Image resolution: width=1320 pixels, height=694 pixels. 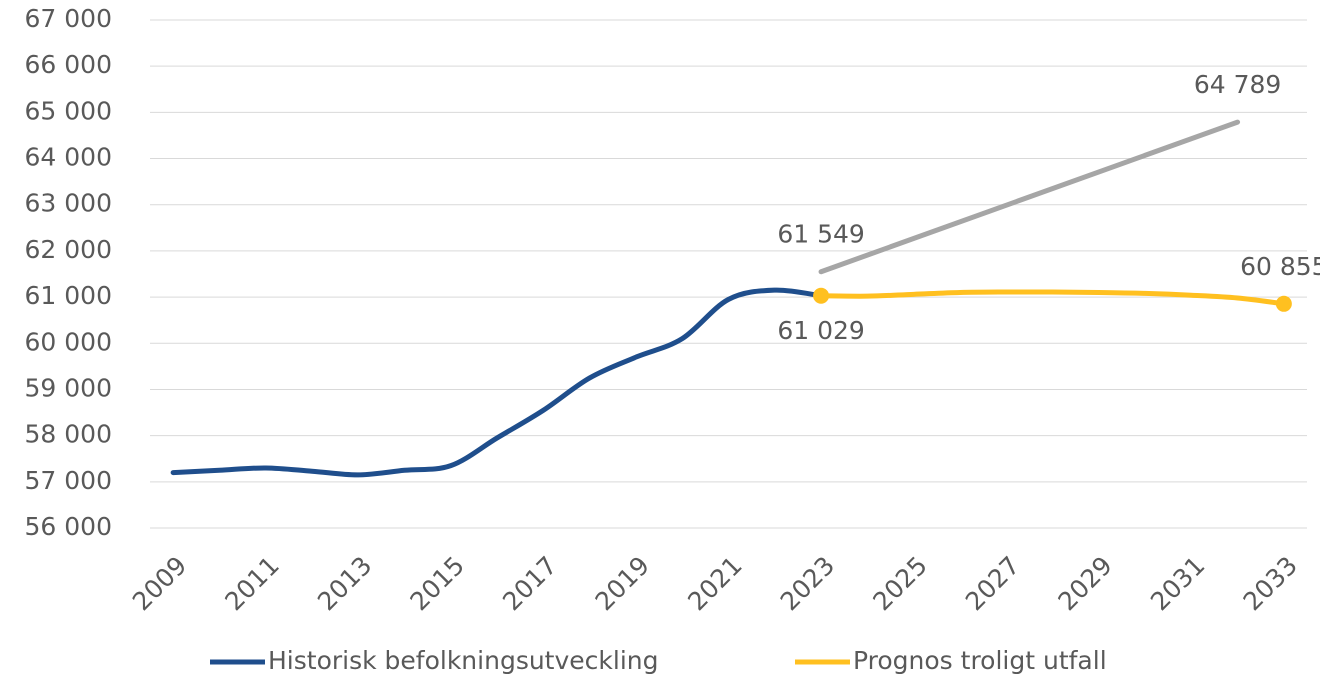 I want to click on y-tick-label: 61 000, so click(x=68, y=295).